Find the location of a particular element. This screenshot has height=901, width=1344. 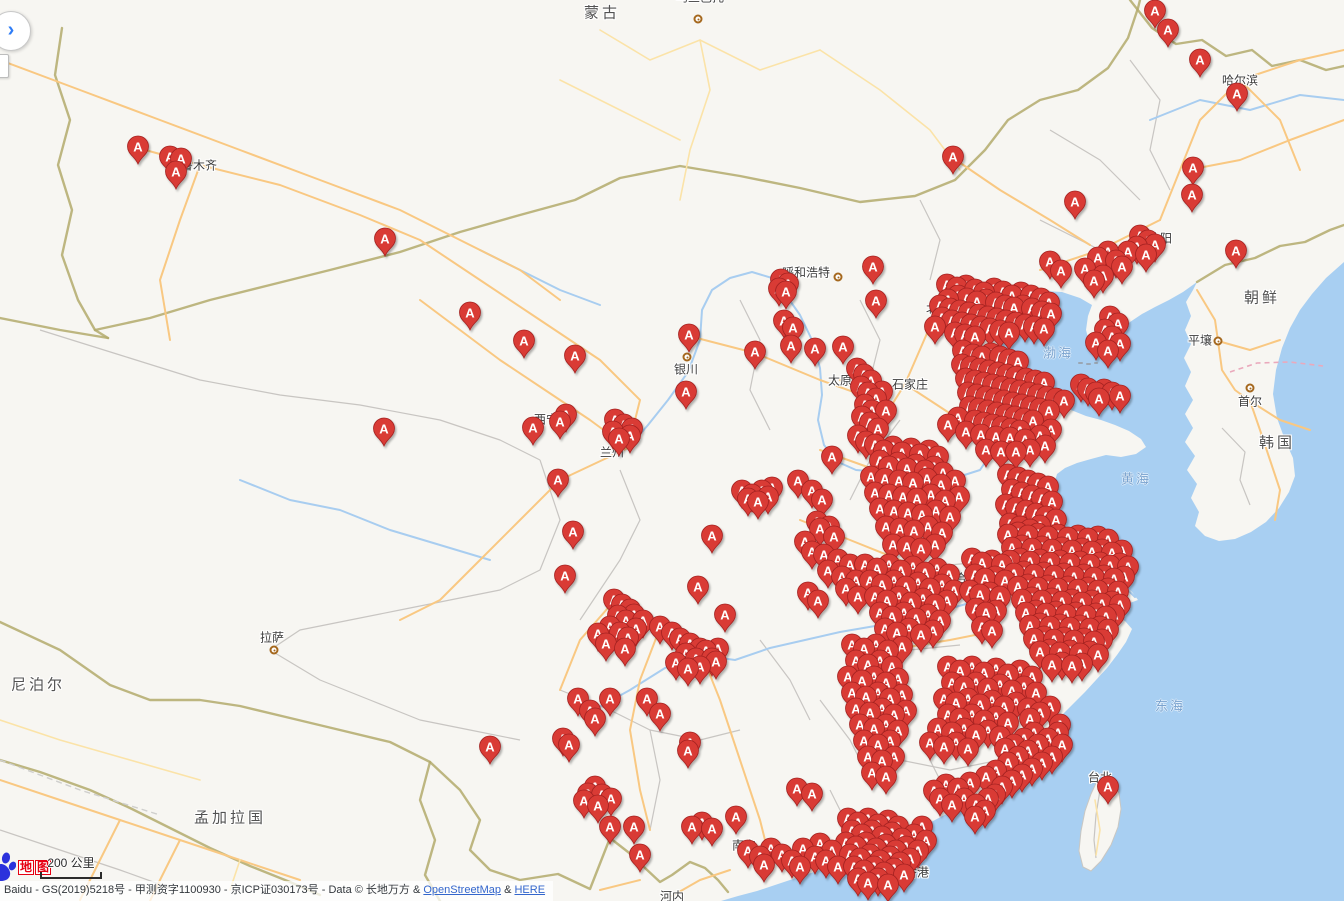

pan-toggle-button: › is located at coordinates (15, 31).